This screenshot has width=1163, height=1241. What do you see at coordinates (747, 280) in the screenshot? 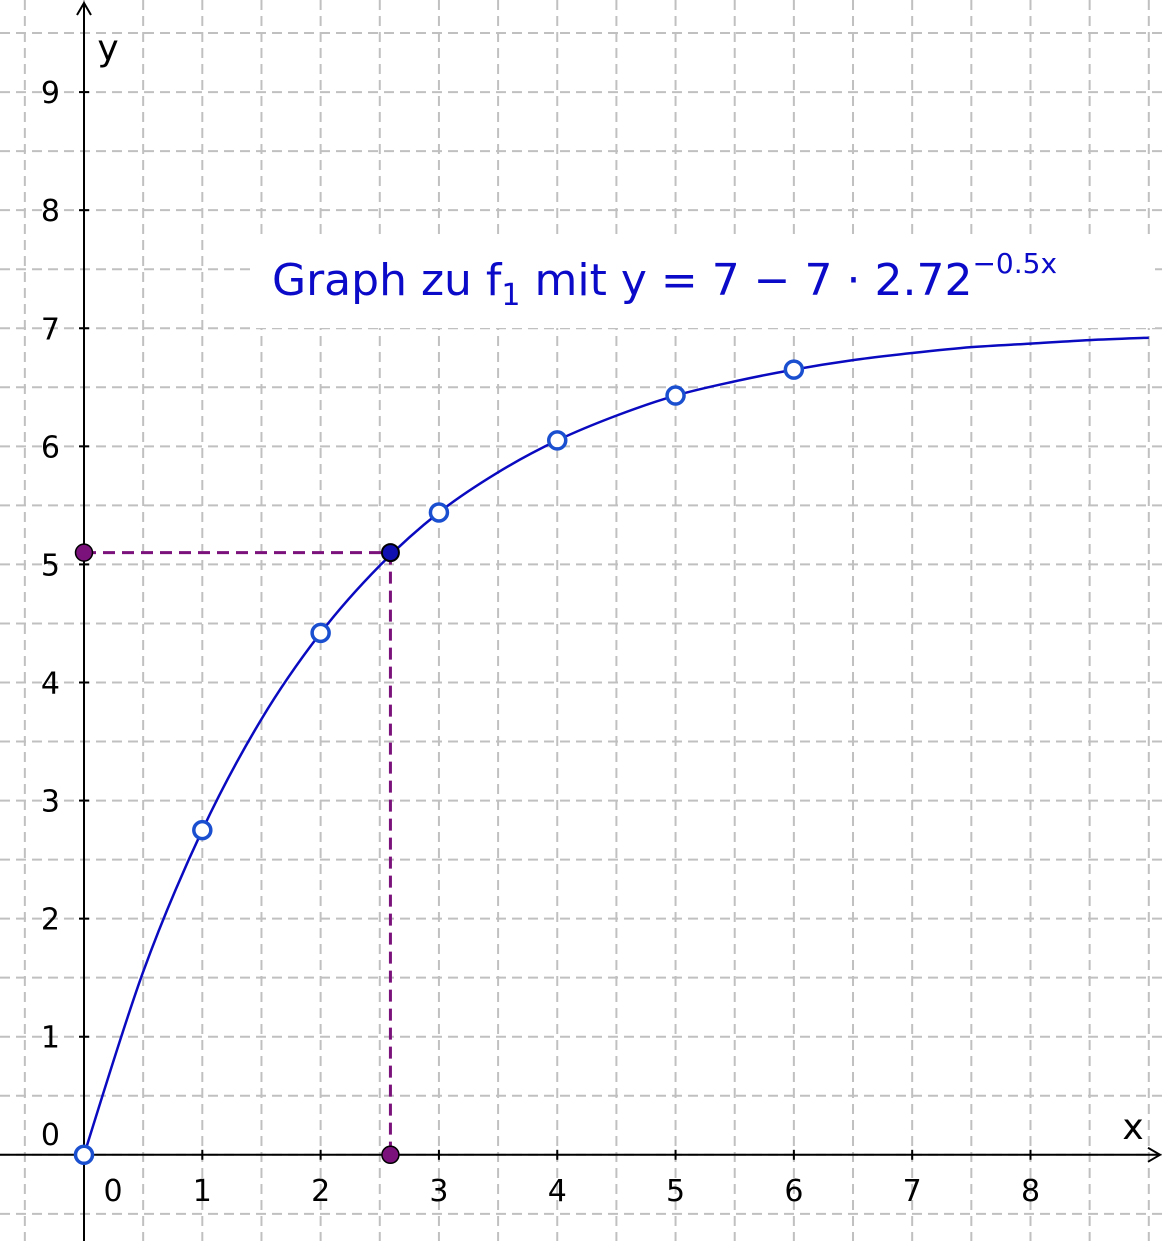
I see `annotation-text: mit y = 7 − 7 · 2.72` at bounding box center [747, 280].